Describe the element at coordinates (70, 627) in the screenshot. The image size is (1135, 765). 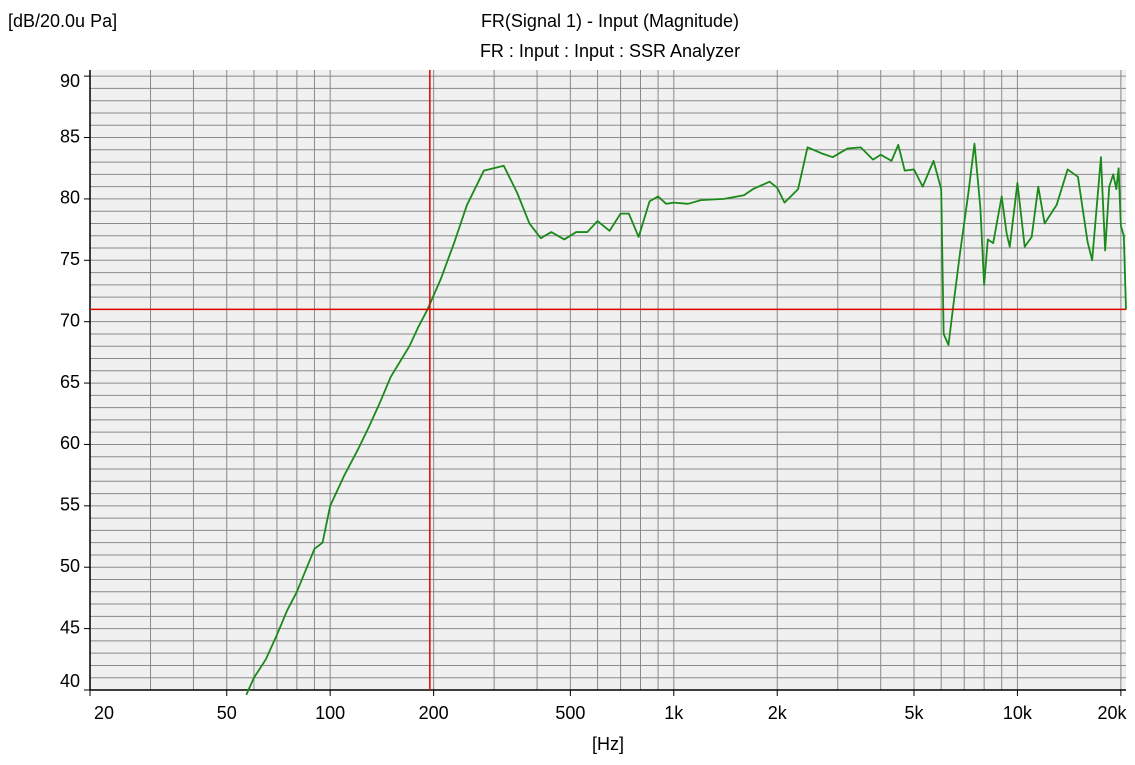
I see `y-tick-label: 45` at that location.